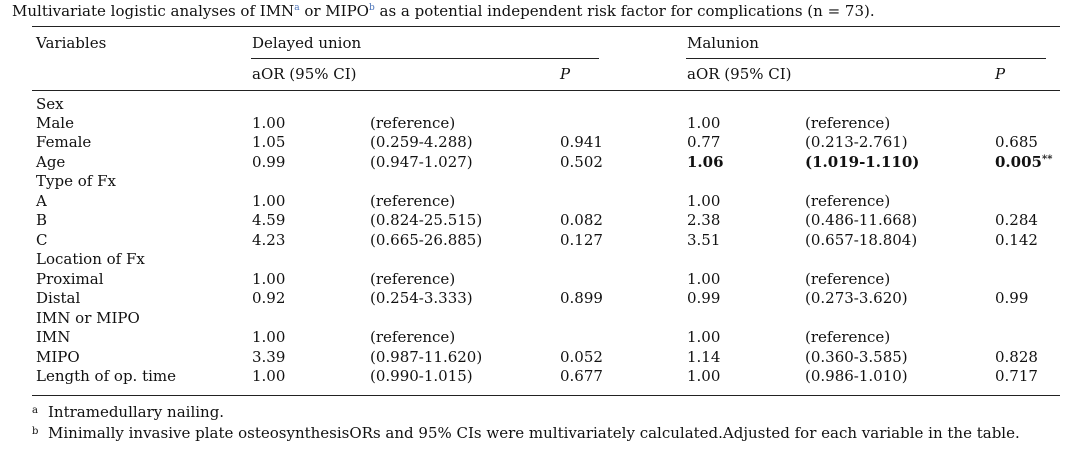 The height and width of the screenshot is (454, 1080). What do you see at coordinates (581, 376) in the screenshot?
I see `delayed-p-value: 0.677` at bounding box center [581, 376].